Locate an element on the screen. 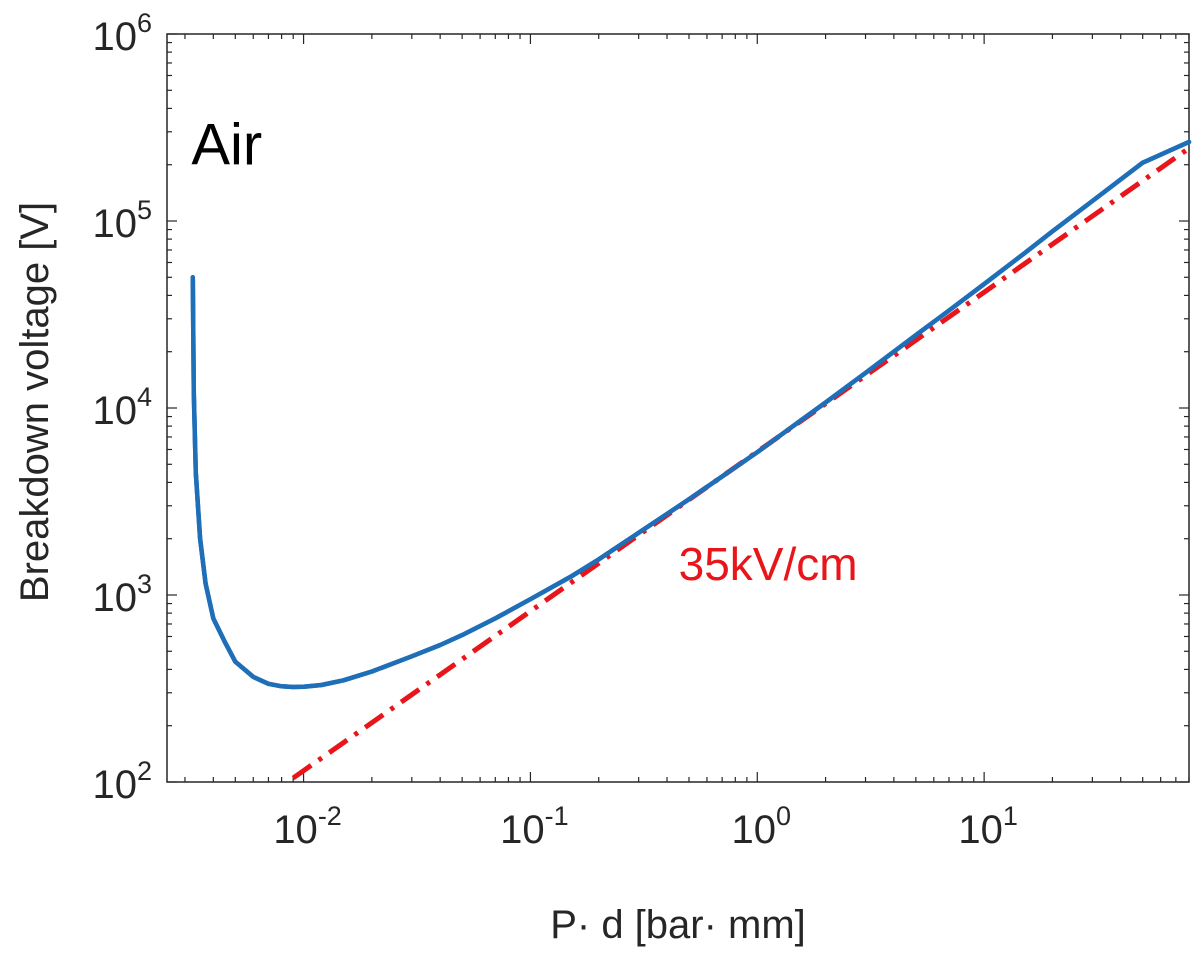  annotation-35kv-cm: 35kV/cm is located at coordinates (768, 564).